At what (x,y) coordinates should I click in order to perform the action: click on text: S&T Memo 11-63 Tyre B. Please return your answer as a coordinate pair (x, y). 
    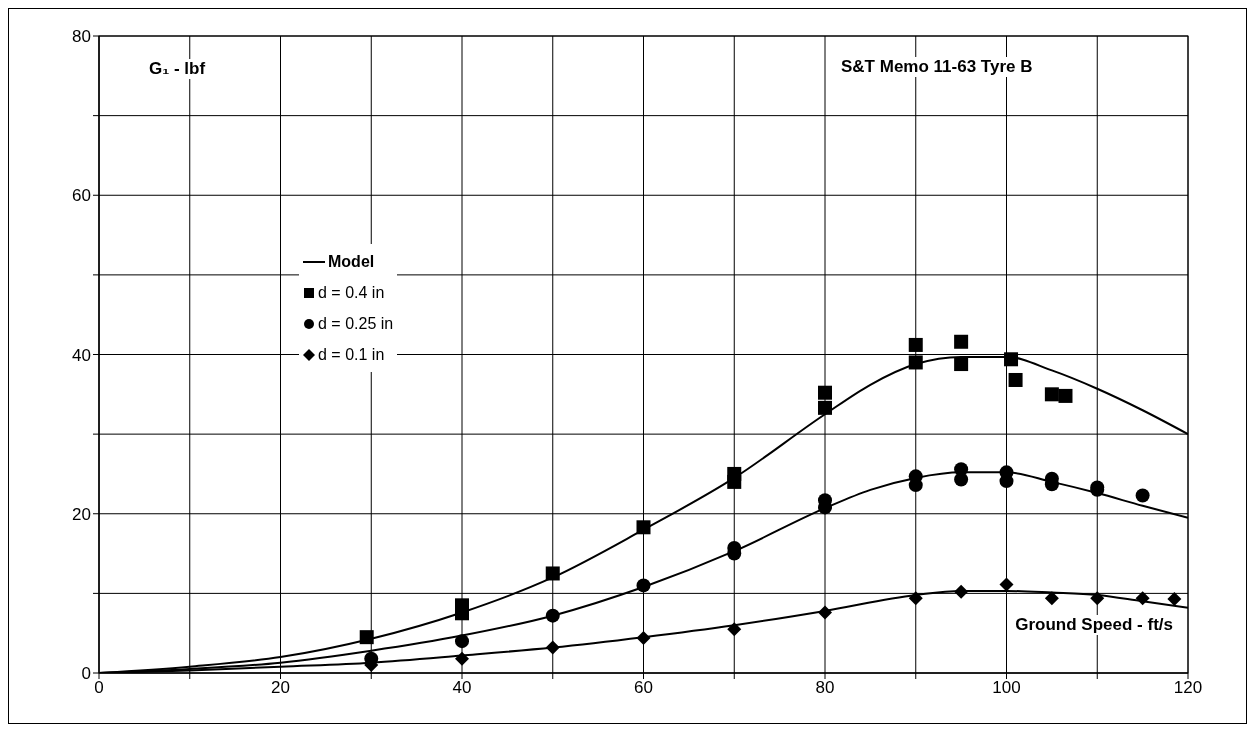
    Looking at the image, I should click on (937, 67).